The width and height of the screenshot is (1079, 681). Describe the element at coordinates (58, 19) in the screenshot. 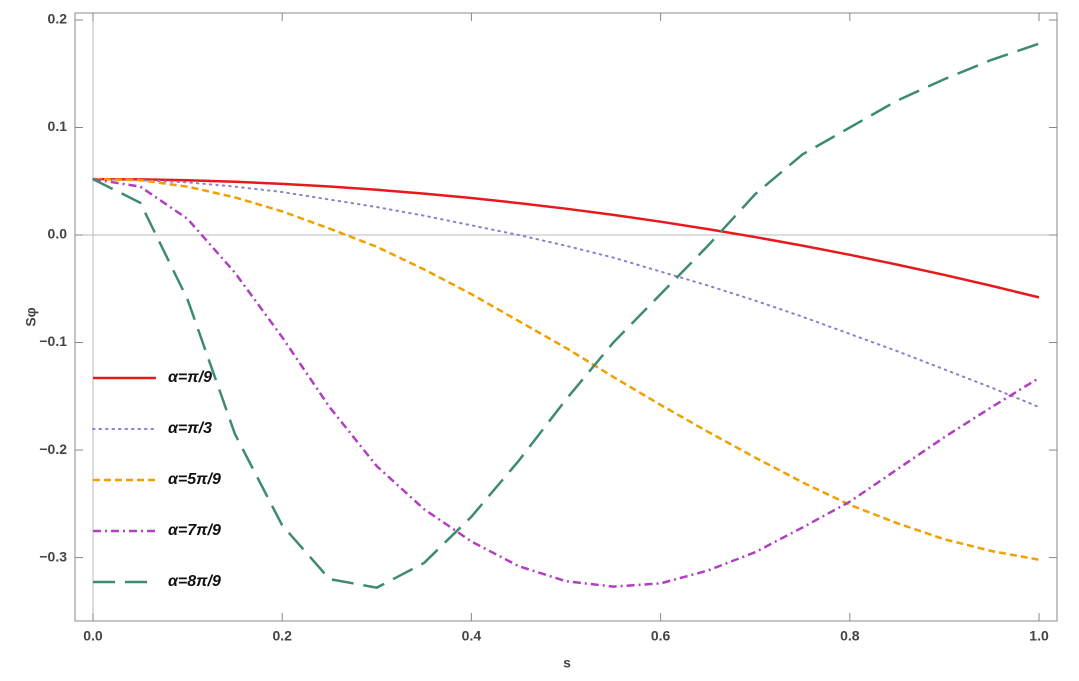

I see `y-tick-label: 0.2` at that location.